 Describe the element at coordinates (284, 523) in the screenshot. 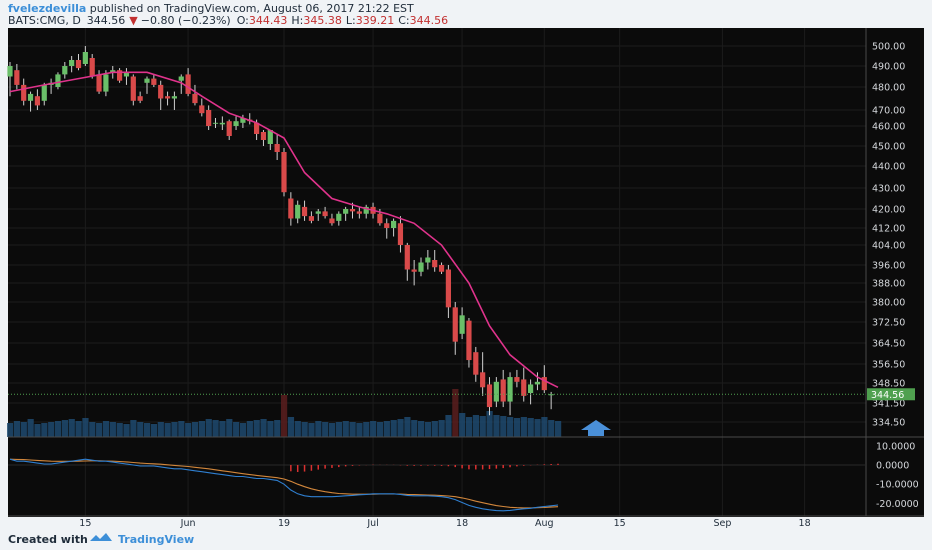

I see `time-tick-label: 19` at that location.